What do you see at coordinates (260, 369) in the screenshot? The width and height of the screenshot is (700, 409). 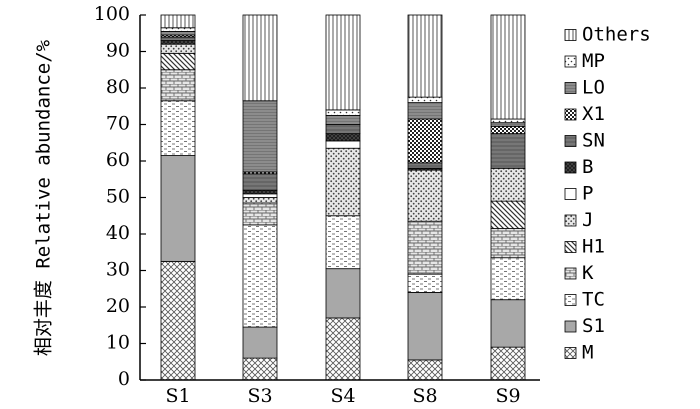 I see `bar-segment-m-s3` at bounding box center [260, 369].